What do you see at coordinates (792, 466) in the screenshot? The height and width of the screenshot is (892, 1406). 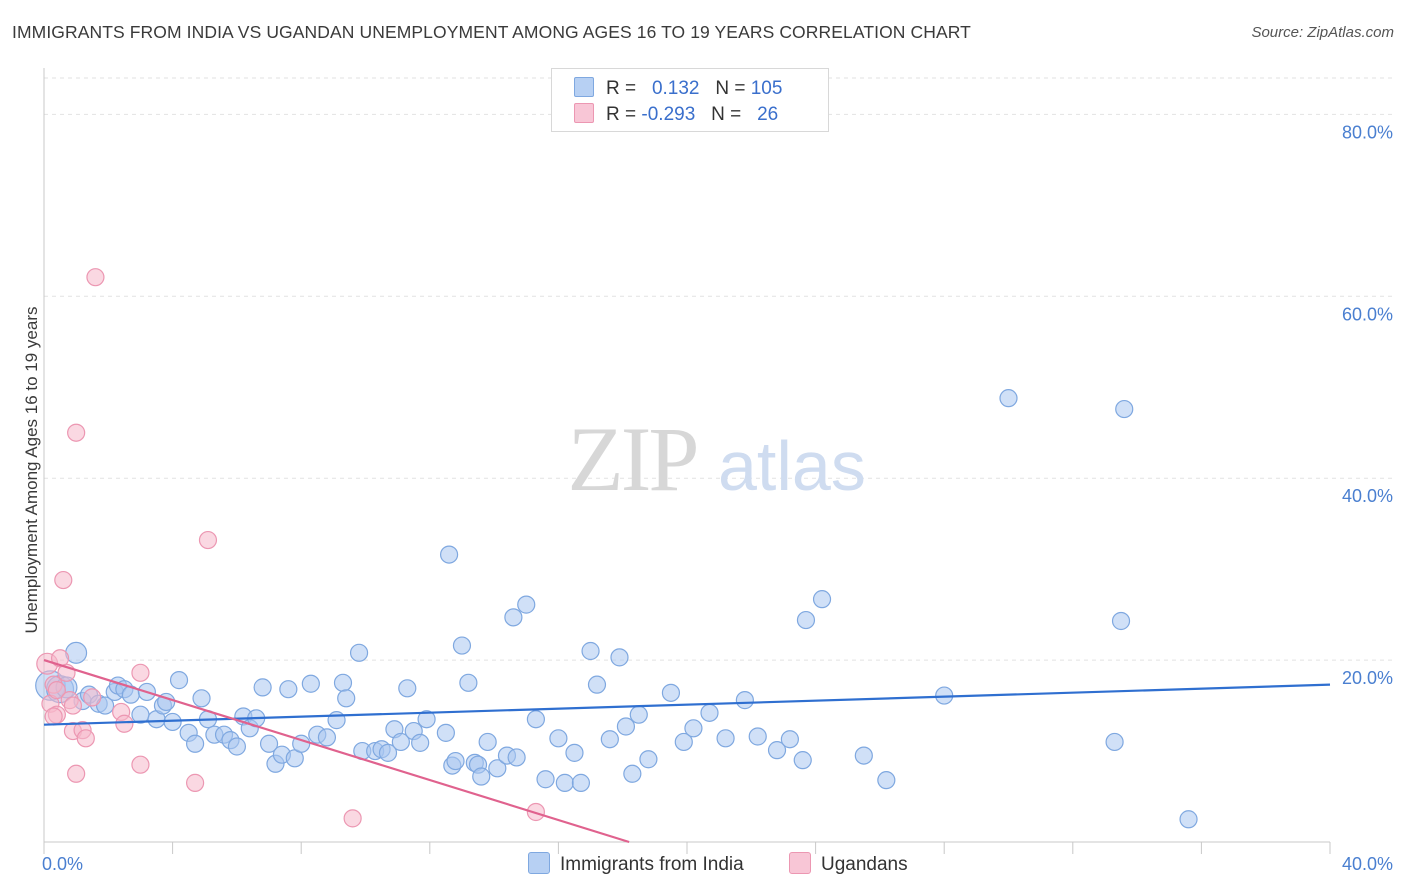 I see `watermark-atlas: atlas` at bounding box center [792, 466].